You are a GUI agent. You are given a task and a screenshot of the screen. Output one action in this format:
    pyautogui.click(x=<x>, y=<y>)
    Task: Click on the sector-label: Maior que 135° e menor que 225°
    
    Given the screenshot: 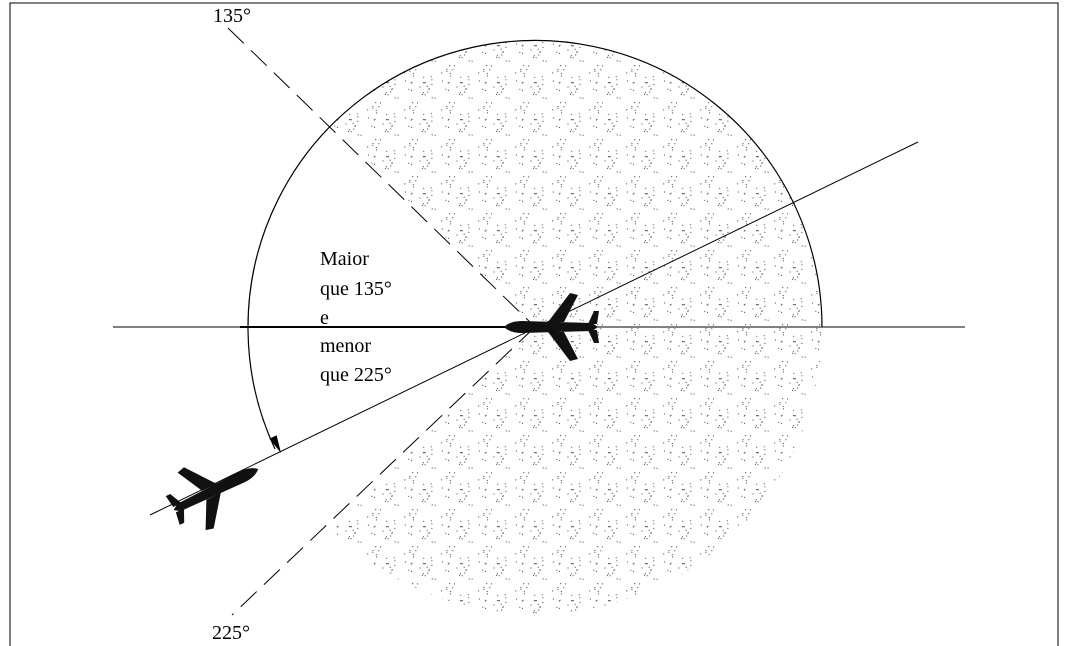 What is the action you would take?
    pyautogui.click(x=356, y=317)
    